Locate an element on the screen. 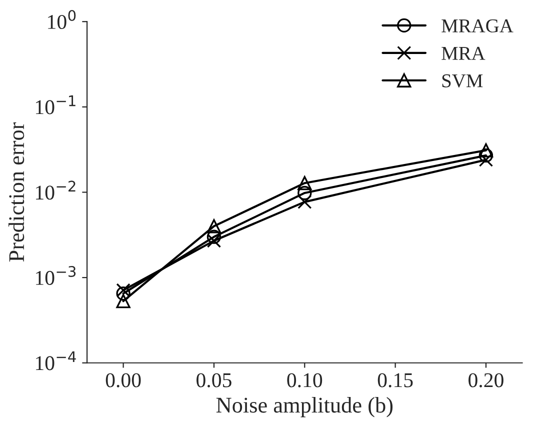 The height and width of the screenshot is (432, 544). x-tick-label: 0.20 is located at coordinates (486, 380).